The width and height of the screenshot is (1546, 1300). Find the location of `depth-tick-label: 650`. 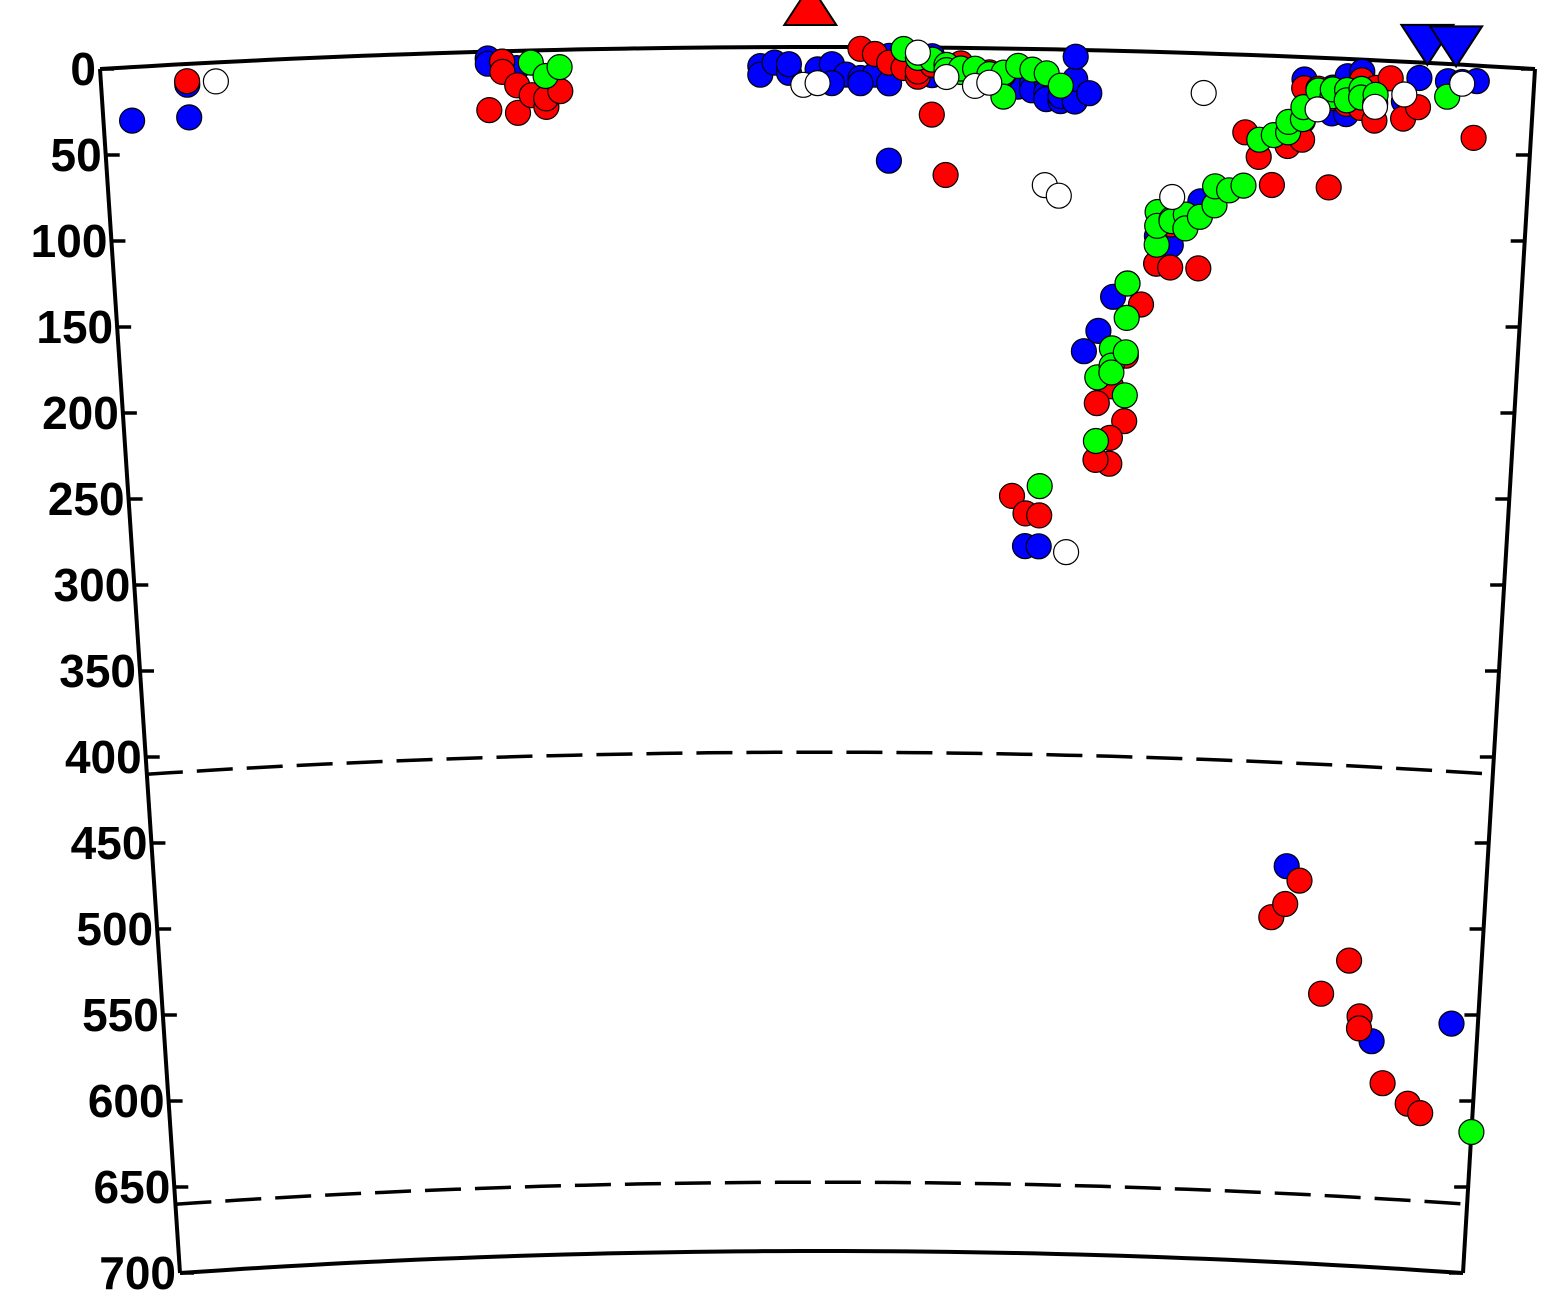

depth-tick-label: 650 is located at coordinates (132, 1187).